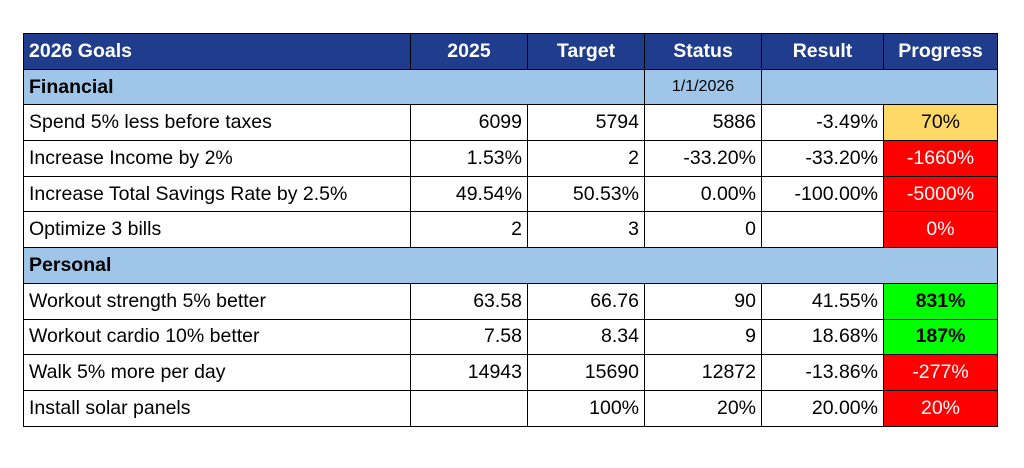  What do you see at coordinates (822, 51) in the screenshot?
I see `header-cell: Result` at bounding box center [822, 51].